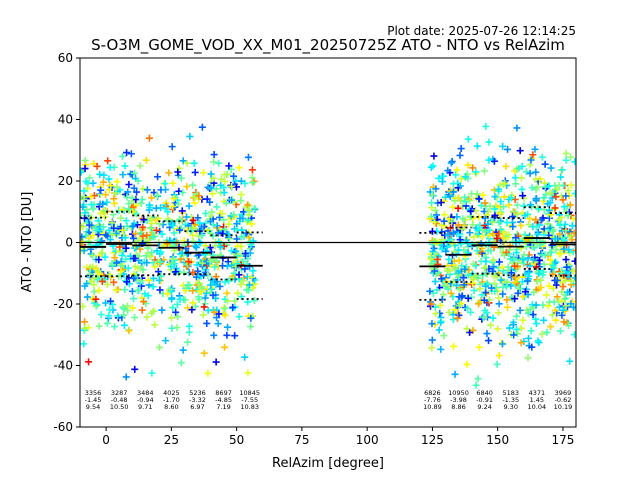 This screenshot has width=640, height=484. I want to click on bin-count-label: 3484, so click(145, 393).